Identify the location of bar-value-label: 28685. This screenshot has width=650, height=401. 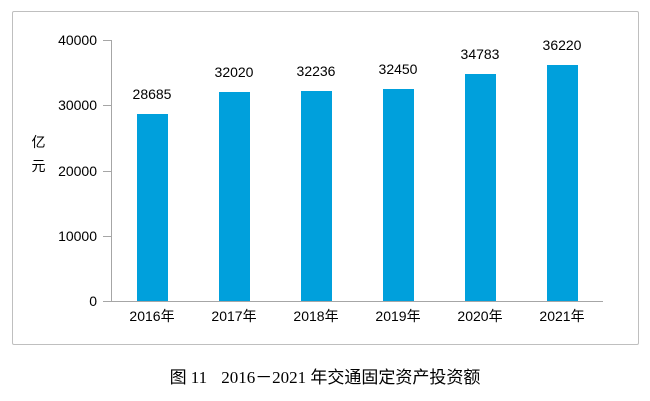
(152, 94).